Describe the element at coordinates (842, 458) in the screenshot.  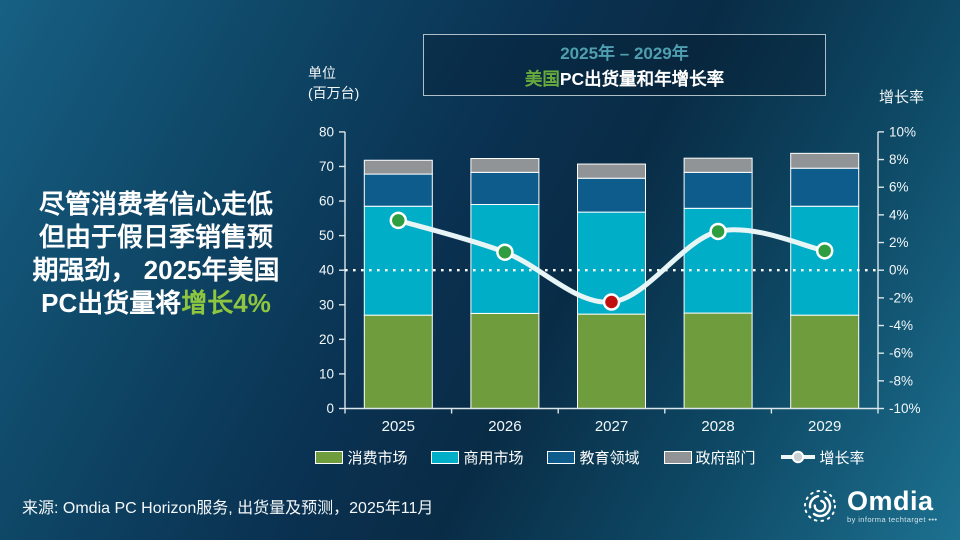
I see `legend-label: 增长率` at that location.